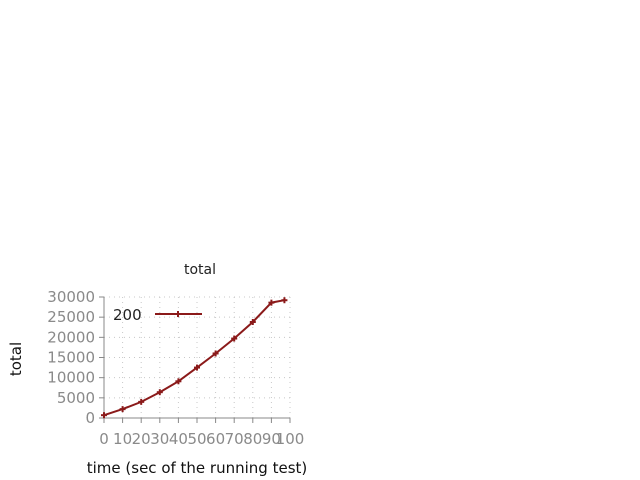  What do you see at coordinates (252, 439) in the screenshot?
I see `x-tick-label: 80` at bounding box center [252, 439].